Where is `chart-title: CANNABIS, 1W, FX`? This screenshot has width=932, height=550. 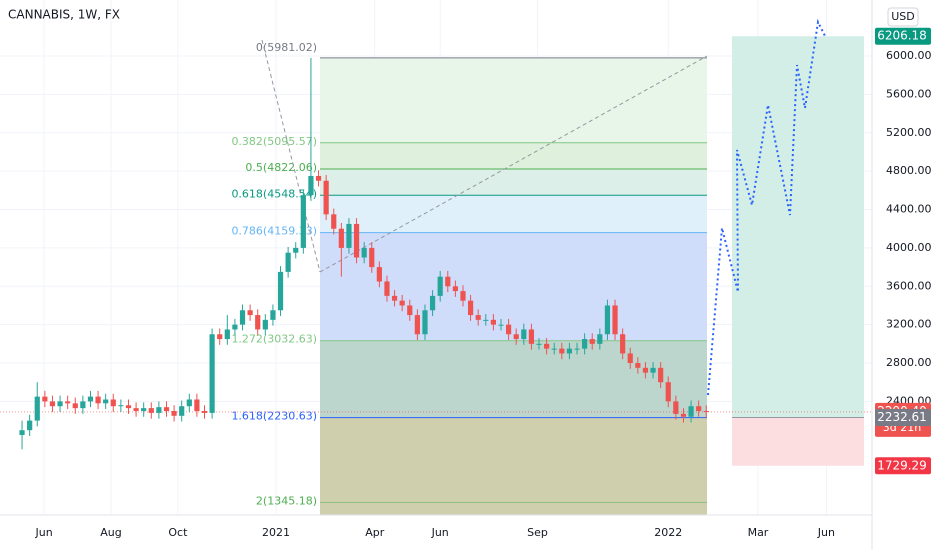
chart-title: CANNABIS, 1W, FX is located at coordinates (64, 15).